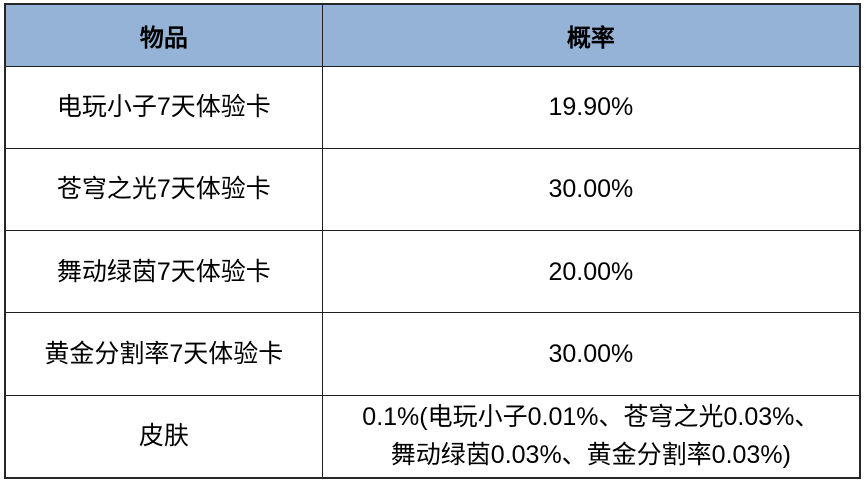 Image resolution: width=865 pixels, height=482 pixels. Describe the element at coordinates (163, 354) in the screenshot. I see `item-cell: 黄金分割率7天体验卡` at that location.